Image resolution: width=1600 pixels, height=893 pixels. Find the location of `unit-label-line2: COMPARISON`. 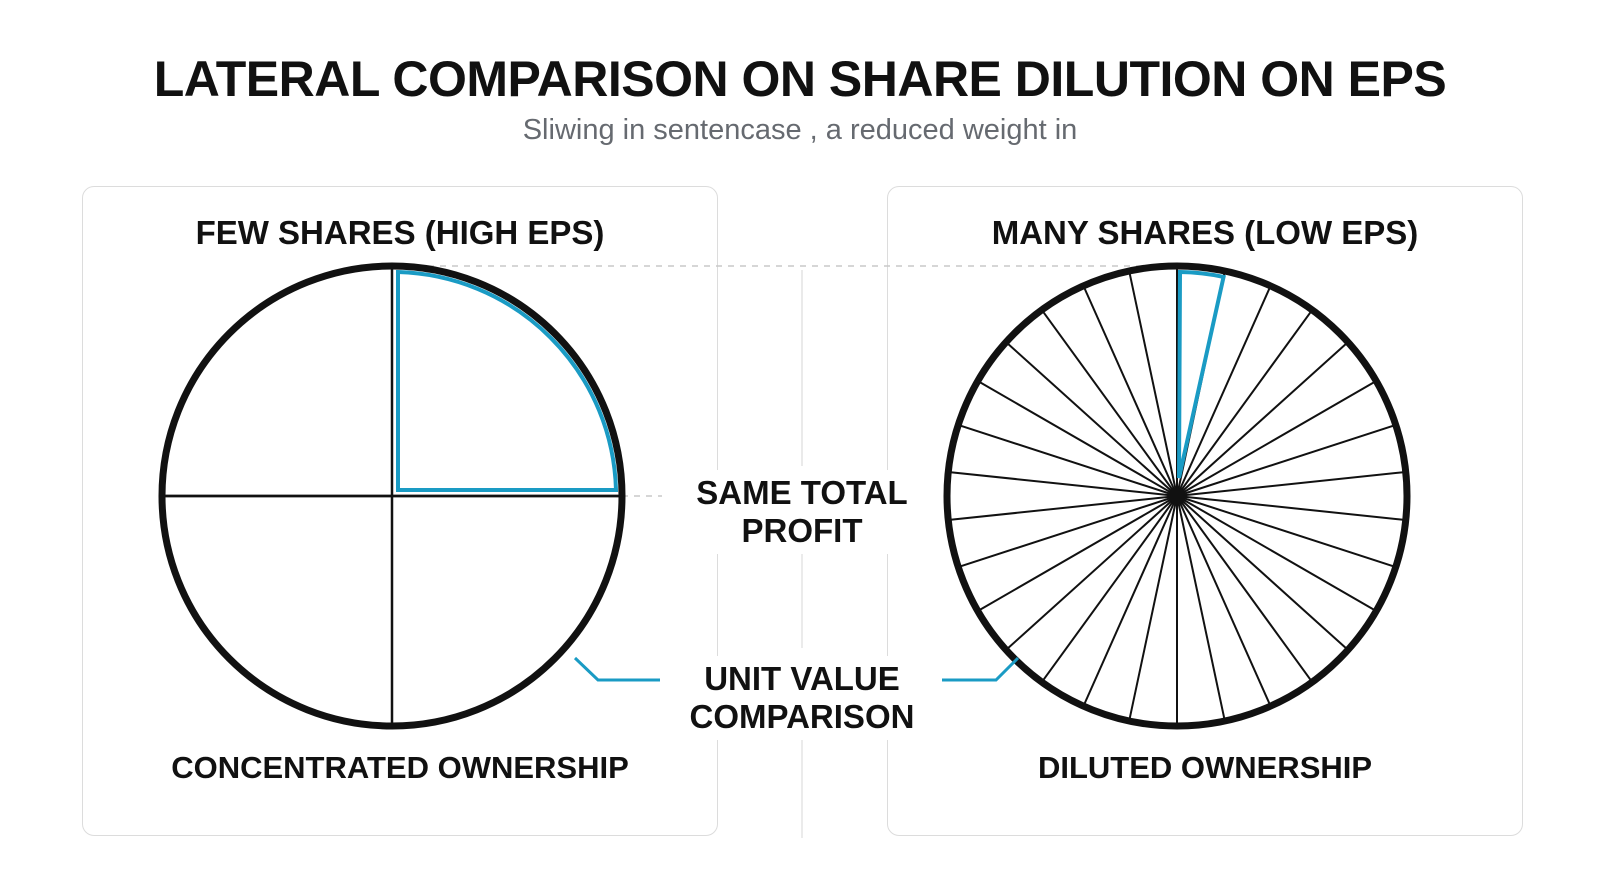

unit-label-line2: COMPARISON is located at coordinates (802, 716).